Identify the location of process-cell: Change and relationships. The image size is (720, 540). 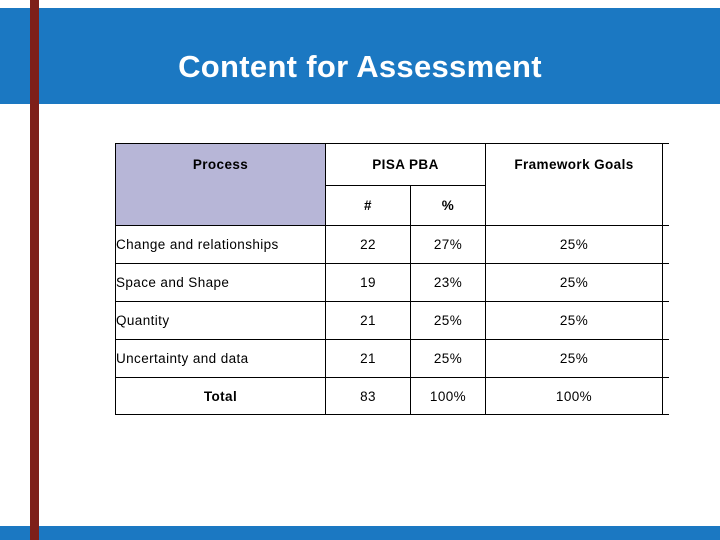
(220, 244).